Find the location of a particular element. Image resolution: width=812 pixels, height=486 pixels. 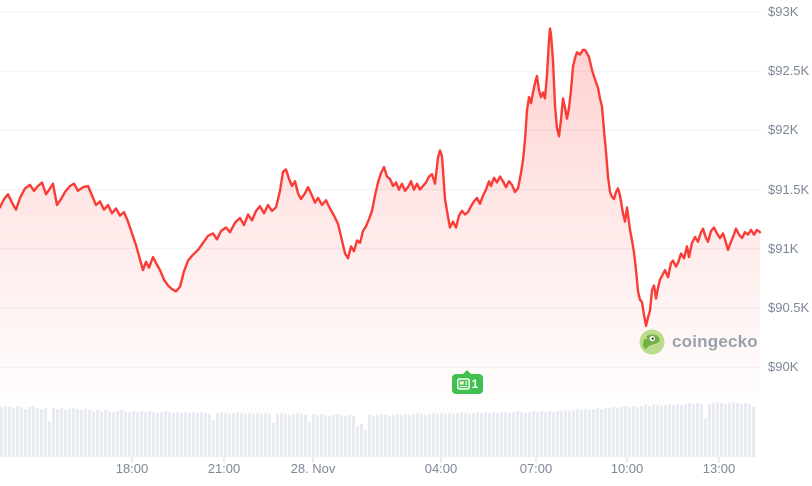

x-axis-label: 13:00 is located at coordinates (719, 468).